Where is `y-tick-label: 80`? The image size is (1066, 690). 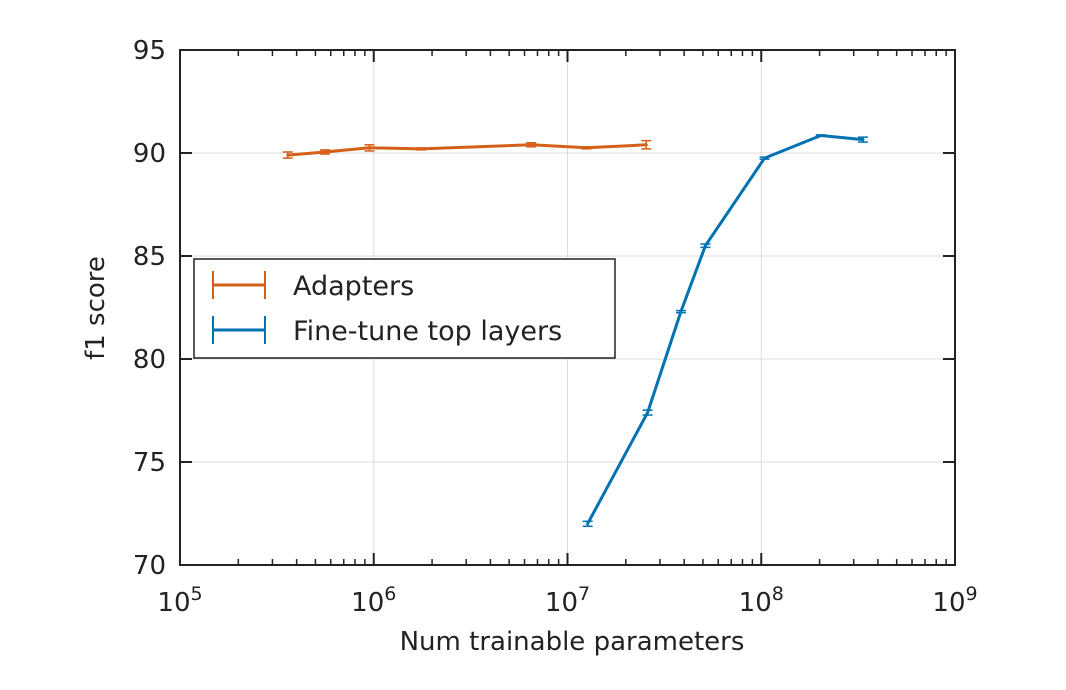 y-tick-label: 80 is located at coordinates (149, 360).